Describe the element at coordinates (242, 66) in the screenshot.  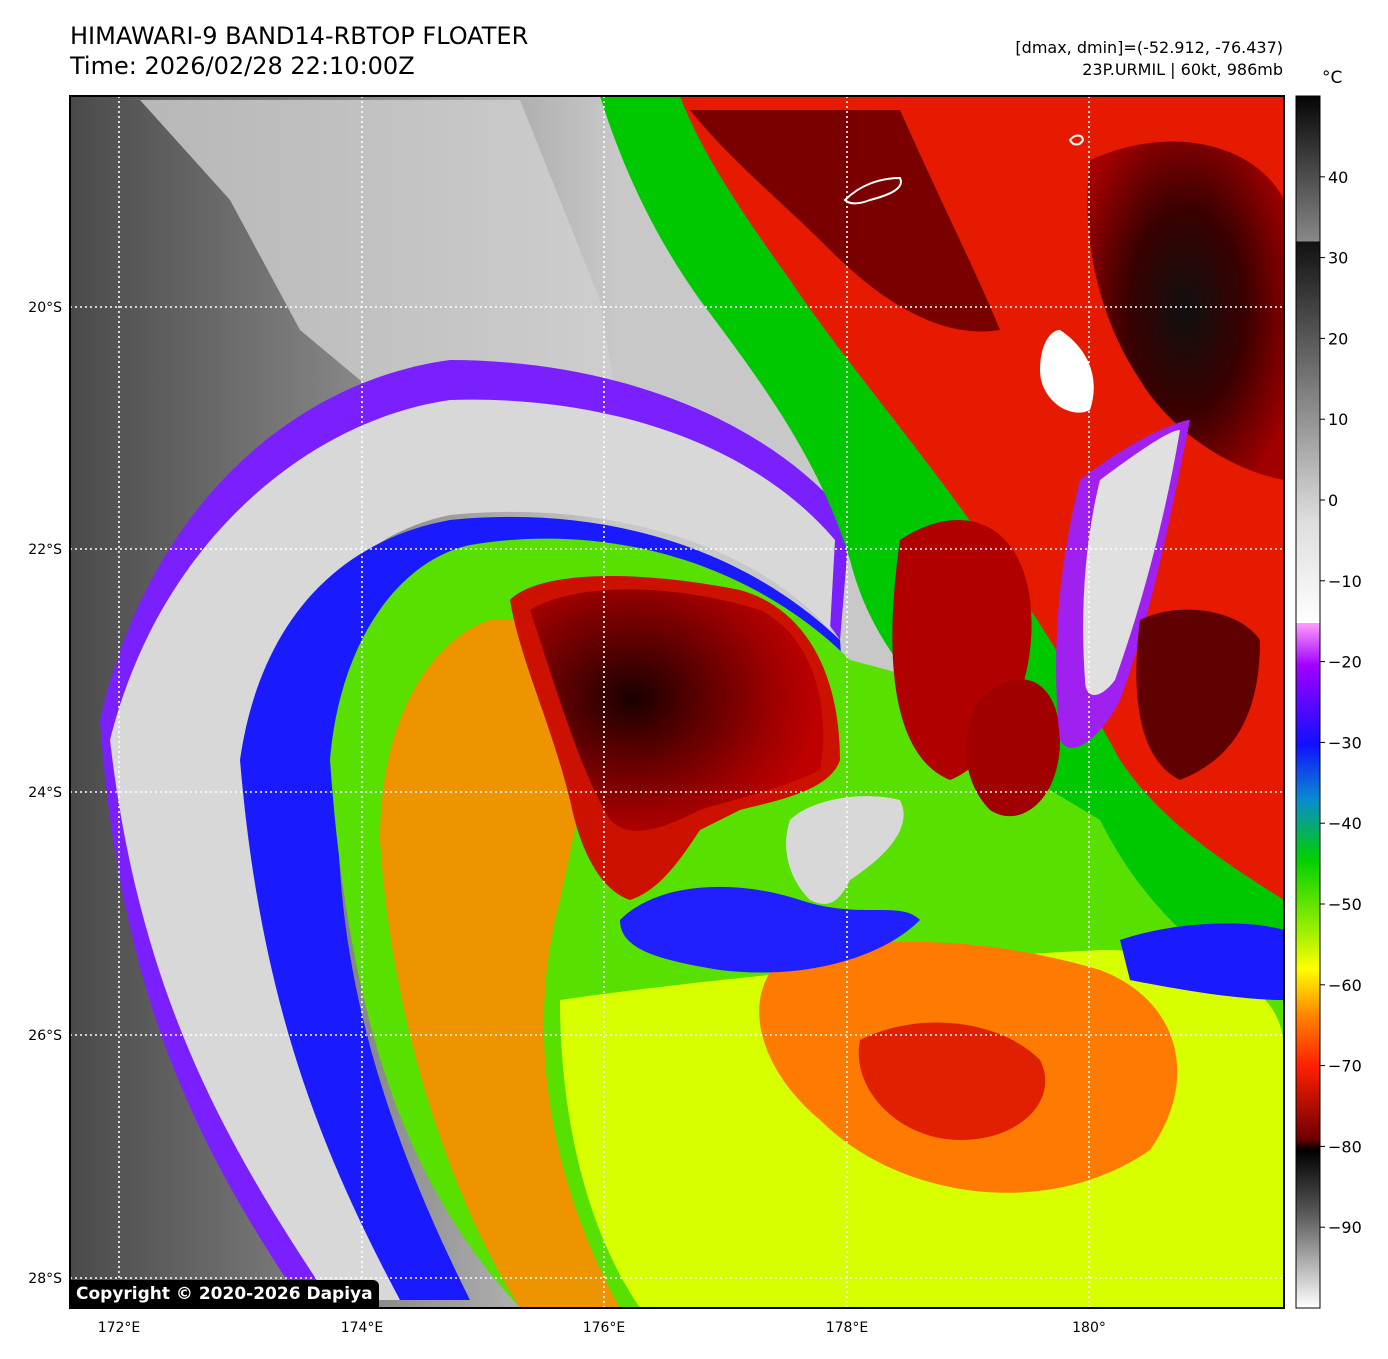
I see `map-timestamp: Time: 2026/02/28 22:10:00Z` at that location.